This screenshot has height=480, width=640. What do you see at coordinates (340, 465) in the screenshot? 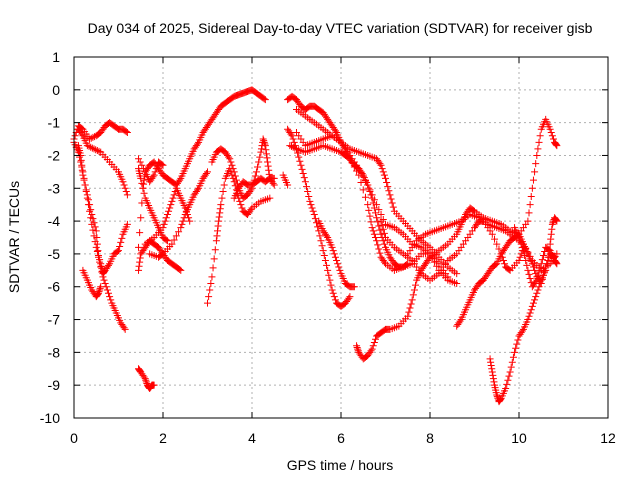
I see `x-axis-label: GPS time / hours` at bounding box center [340, 465].